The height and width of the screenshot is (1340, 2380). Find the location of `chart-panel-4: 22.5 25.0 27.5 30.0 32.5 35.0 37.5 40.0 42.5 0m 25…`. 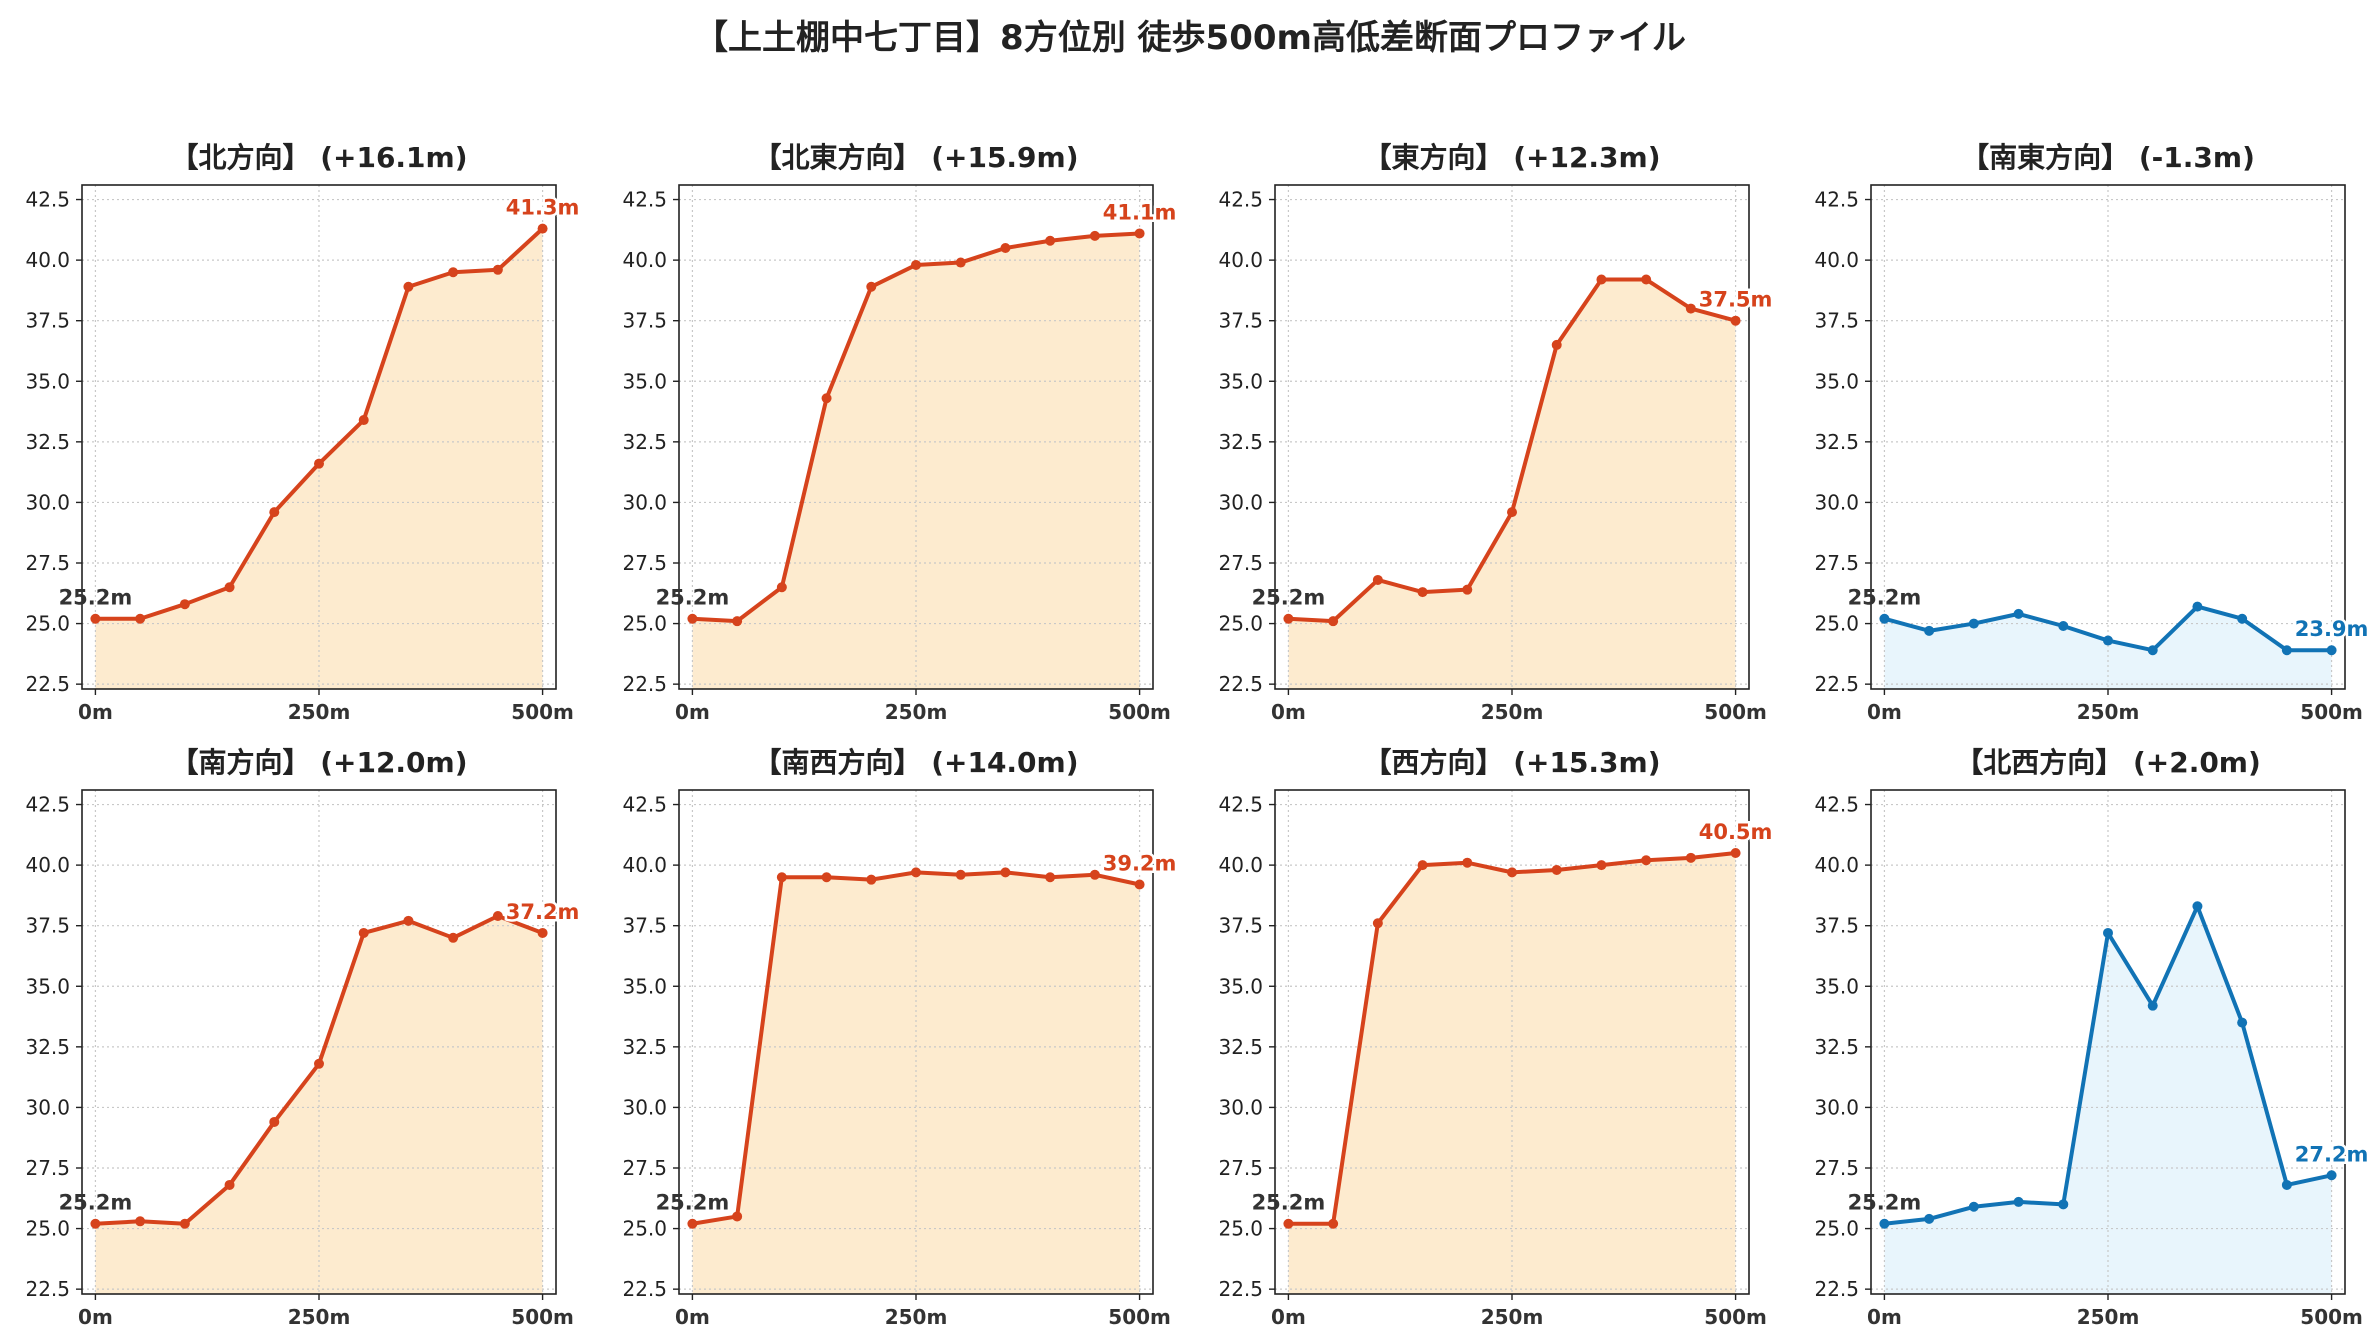

chart-panel-4: 22.5 25.0 27.5 30.0 32.5 35.0 37.5 40.0 42.5 0m 25… is located at coordinates (2092, 432).